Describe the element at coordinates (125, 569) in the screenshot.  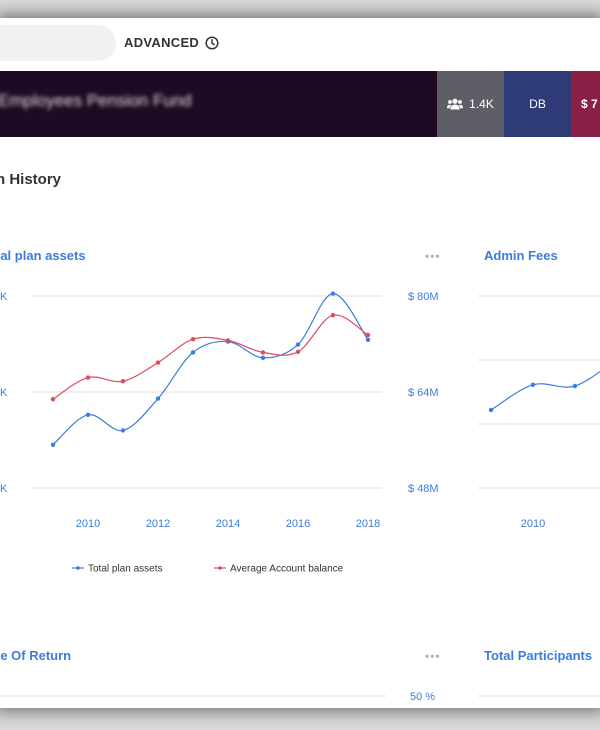
I see `legend-label: Total plan assets` at that location.